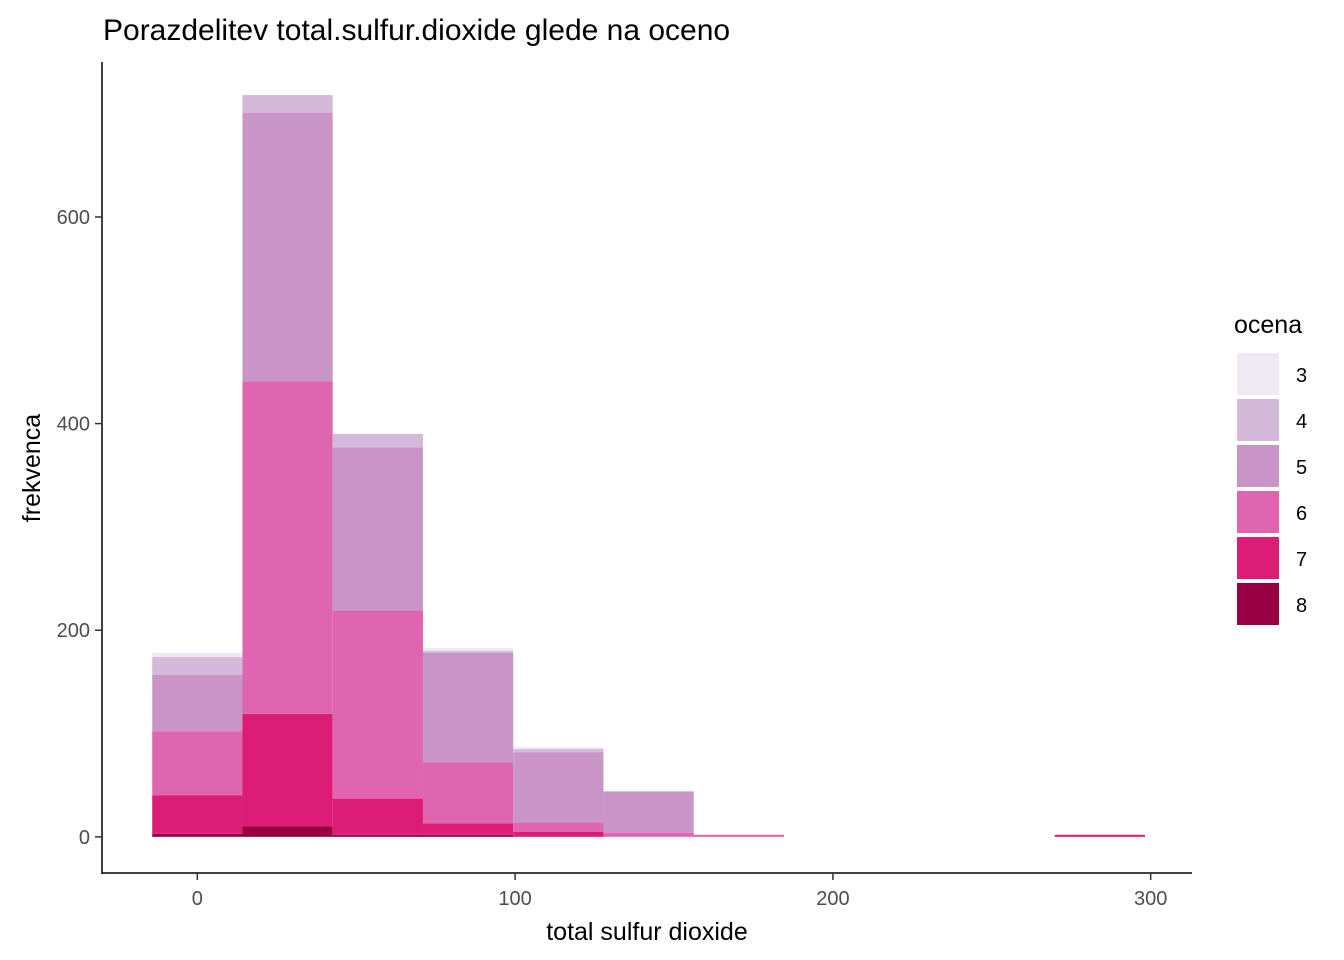 The image size is (1344, 960). What do you see at coordinates (832, 899) in the screenshot?
I see `x-tick-label: 200` at bounding box center [832, 899].